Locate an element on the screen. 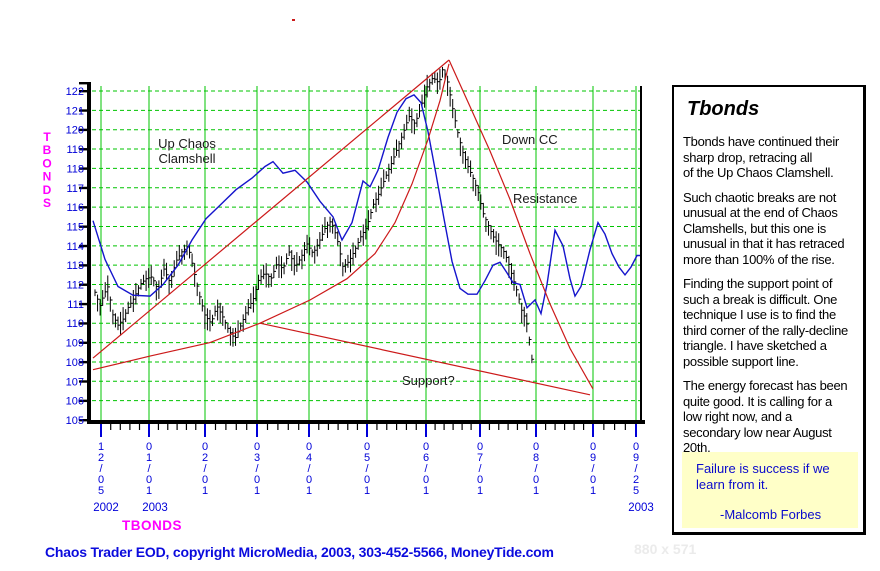 Image resolution: width=880 pixels, height=571 pixels. svg-text: 120 is located at coordinates (75, 131).